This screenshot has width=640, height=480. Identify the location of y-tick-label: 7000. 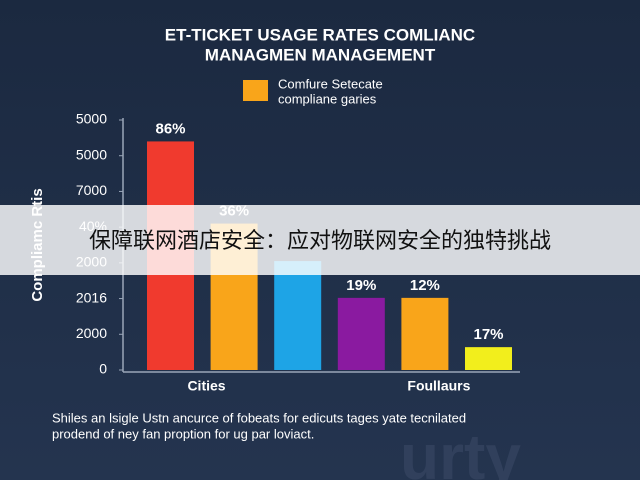
(91, 190).